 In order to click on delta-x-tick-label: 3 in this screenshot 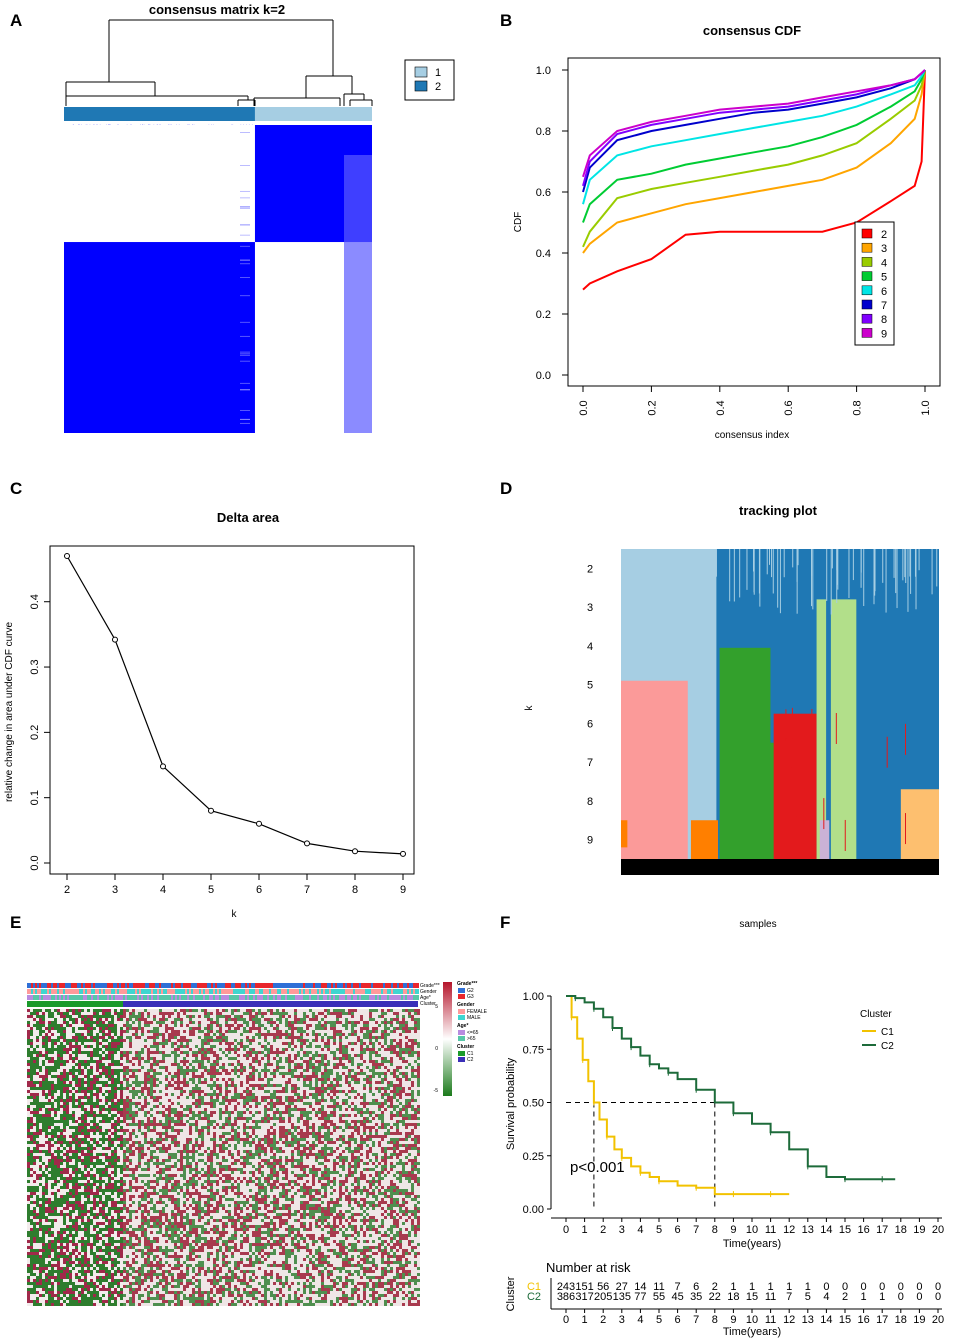, I will do `click(115, 890)`.